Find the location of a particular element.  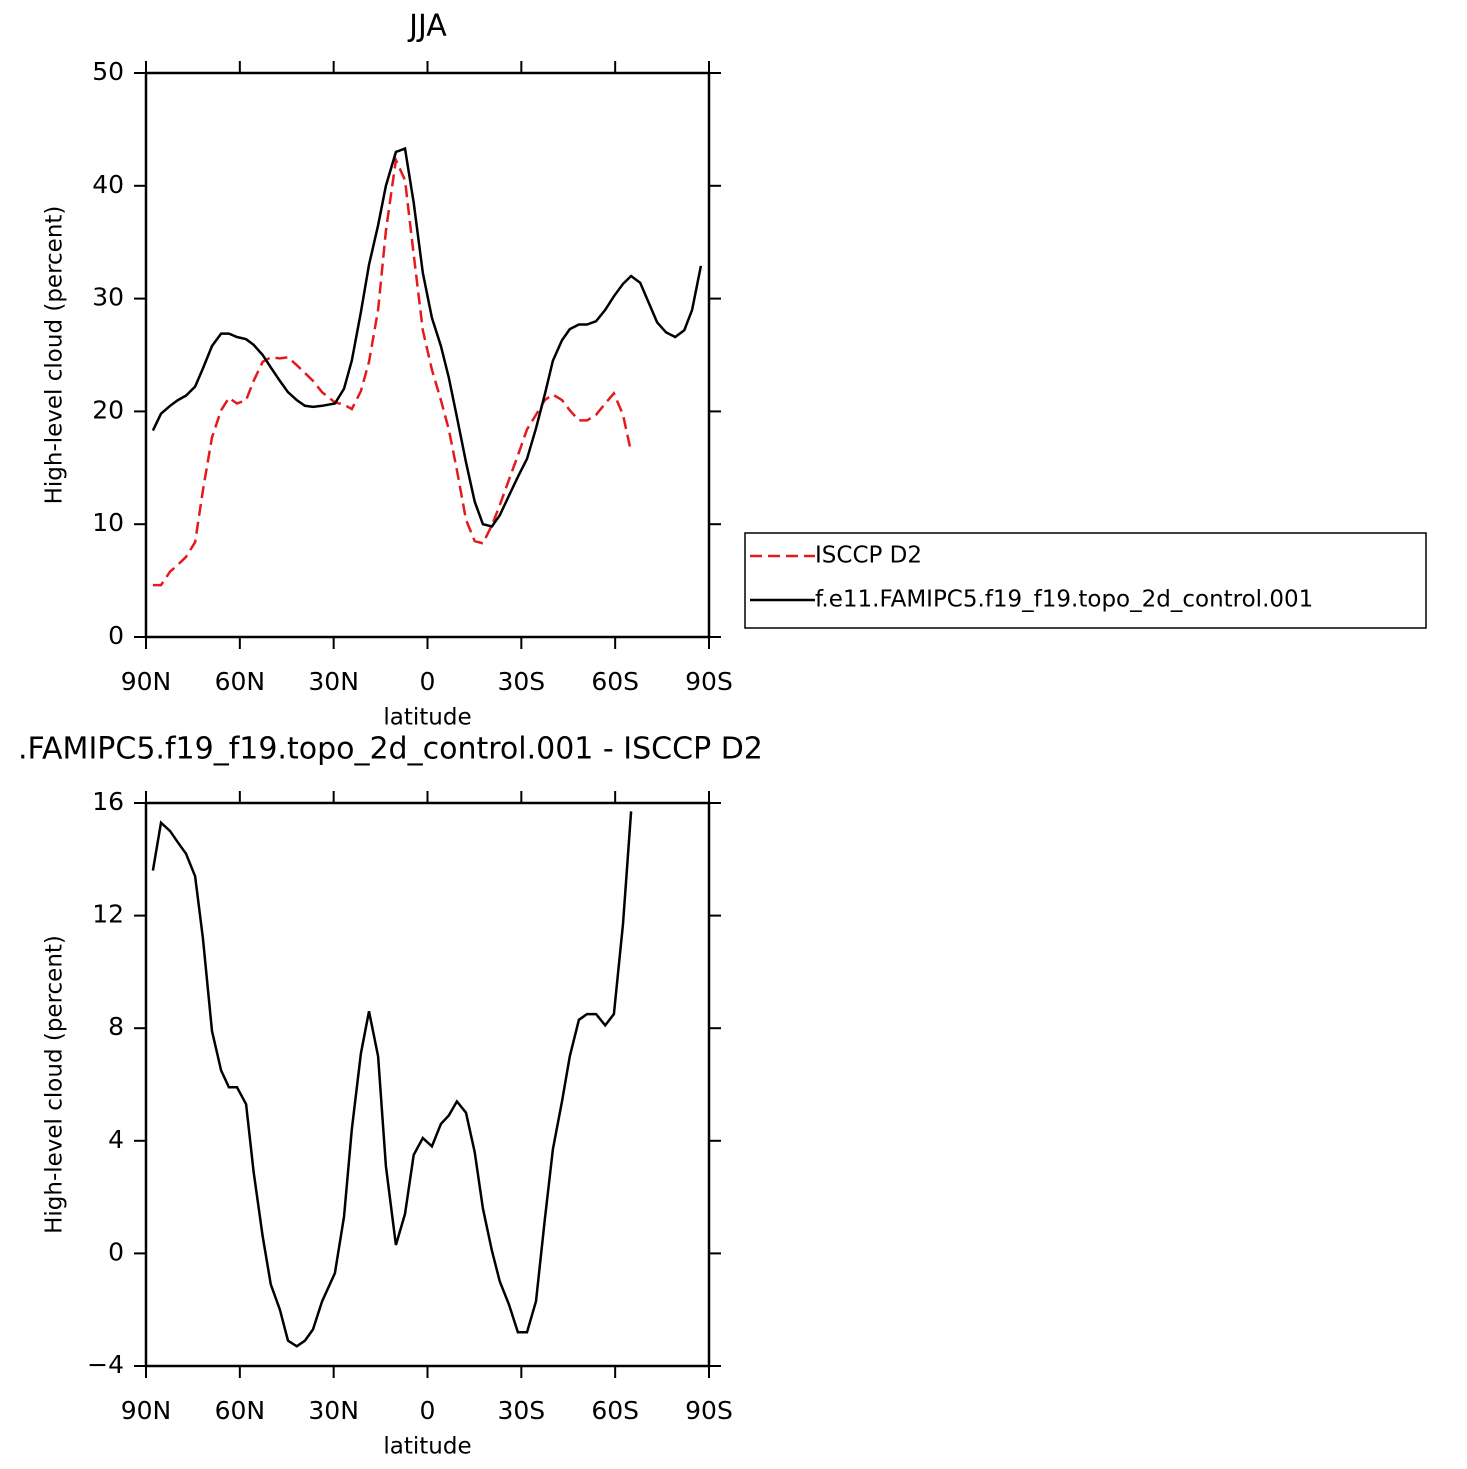

y-tick-label: 10 is located at coordinates (108, 522).